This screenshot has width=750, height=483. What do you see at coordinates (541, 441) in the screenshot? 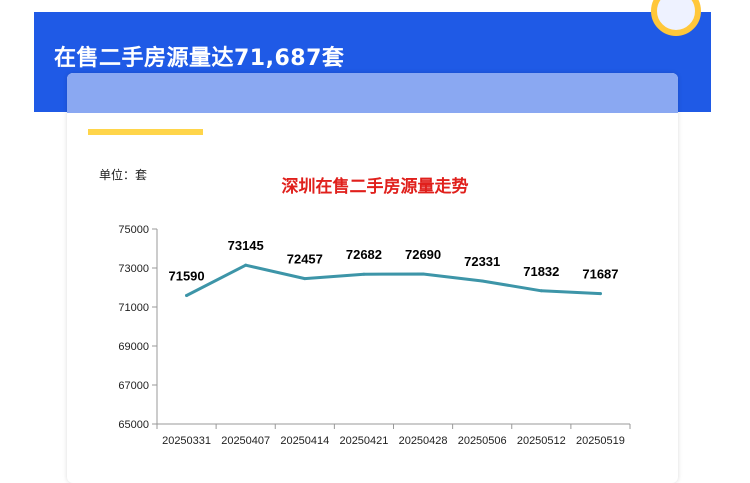
I see `x-tick-label: 20250512` at bounding box center [541, 441].